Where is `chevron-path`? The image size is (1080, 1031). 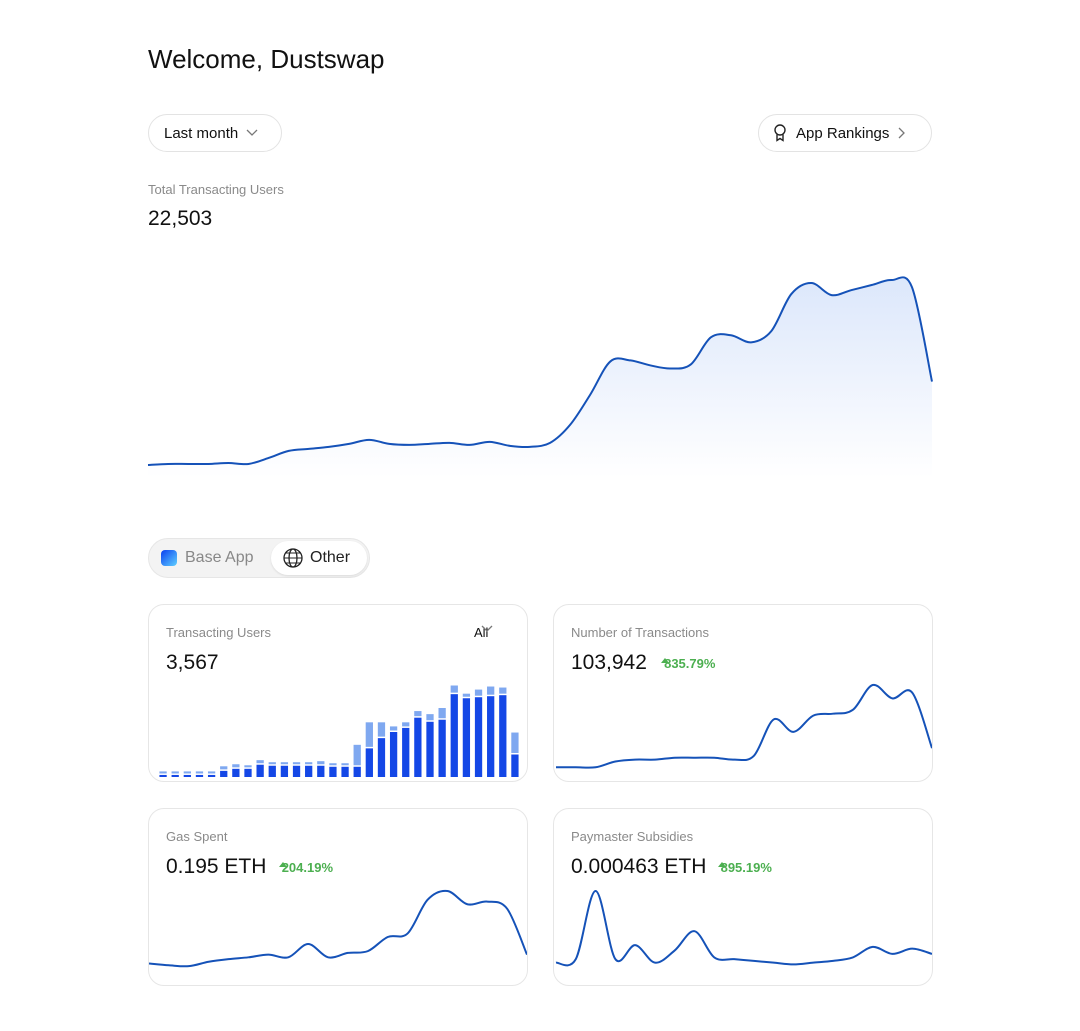 chevron-path is located at coordinates (487, 628).